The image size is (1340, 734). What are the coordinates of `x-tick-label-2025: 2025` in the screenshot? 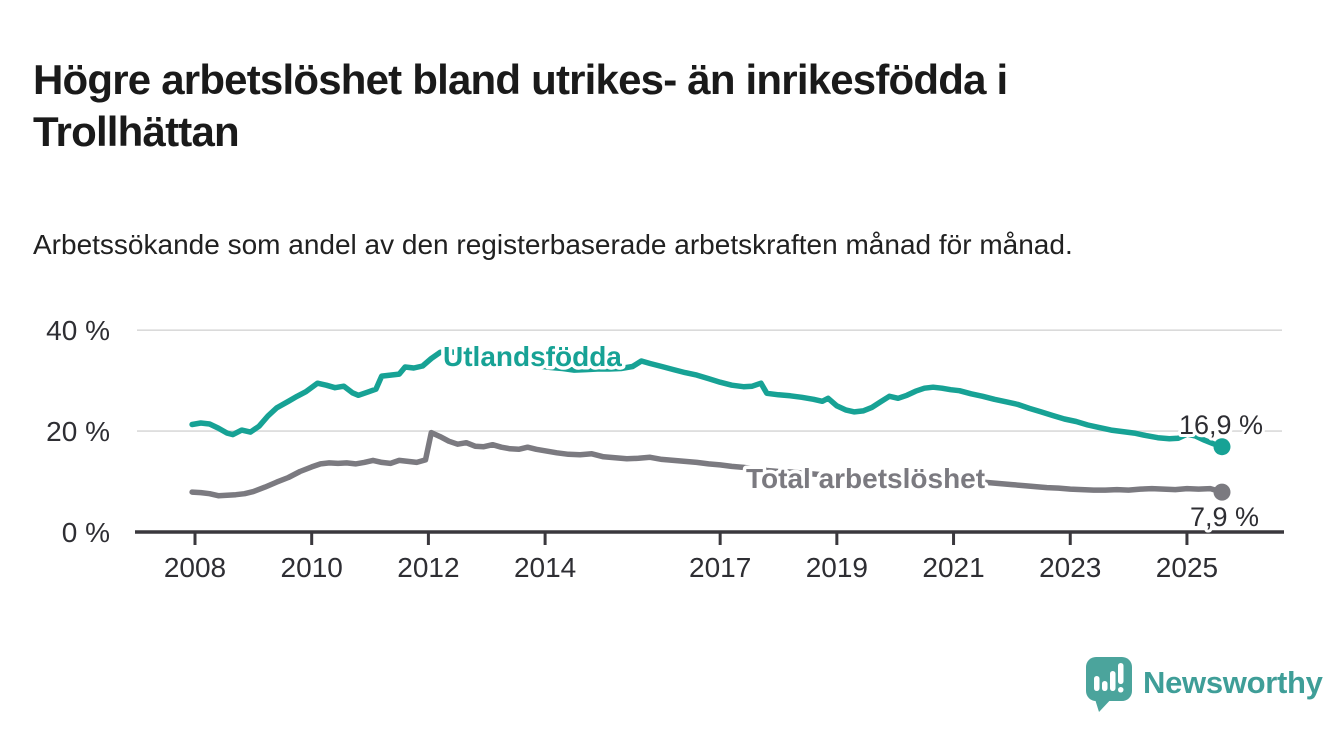 It's located at (1187, 567).